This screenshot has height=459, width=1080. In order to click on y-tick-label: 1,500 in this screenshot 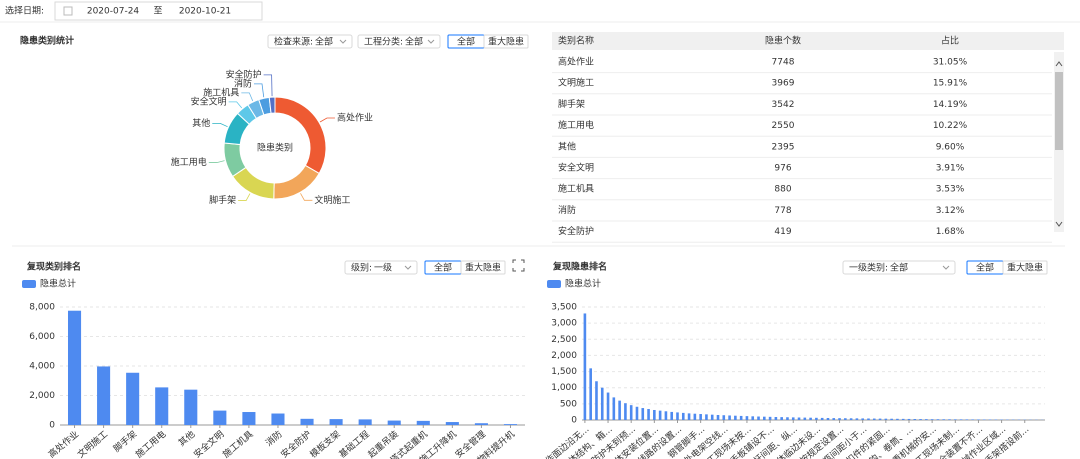, I will do `click(564, 372)`.